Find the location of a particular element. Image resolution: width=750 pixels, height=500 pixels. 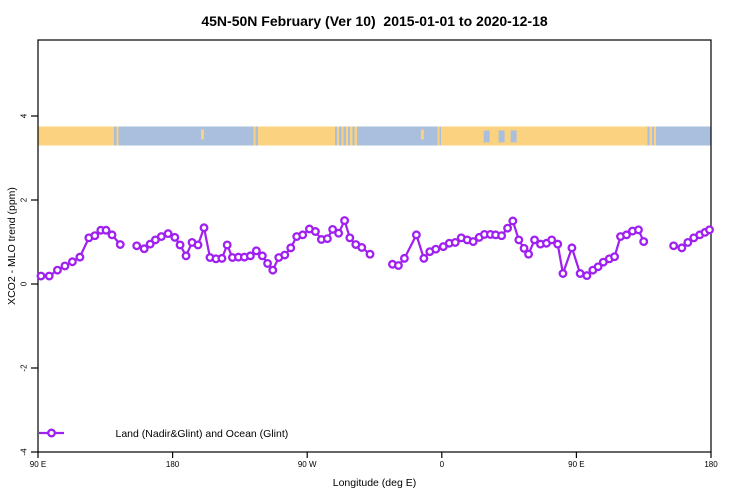

legend-label: Land (Nadir&Glint) and Ocean (Glint) is located at coordinates (202, 434).